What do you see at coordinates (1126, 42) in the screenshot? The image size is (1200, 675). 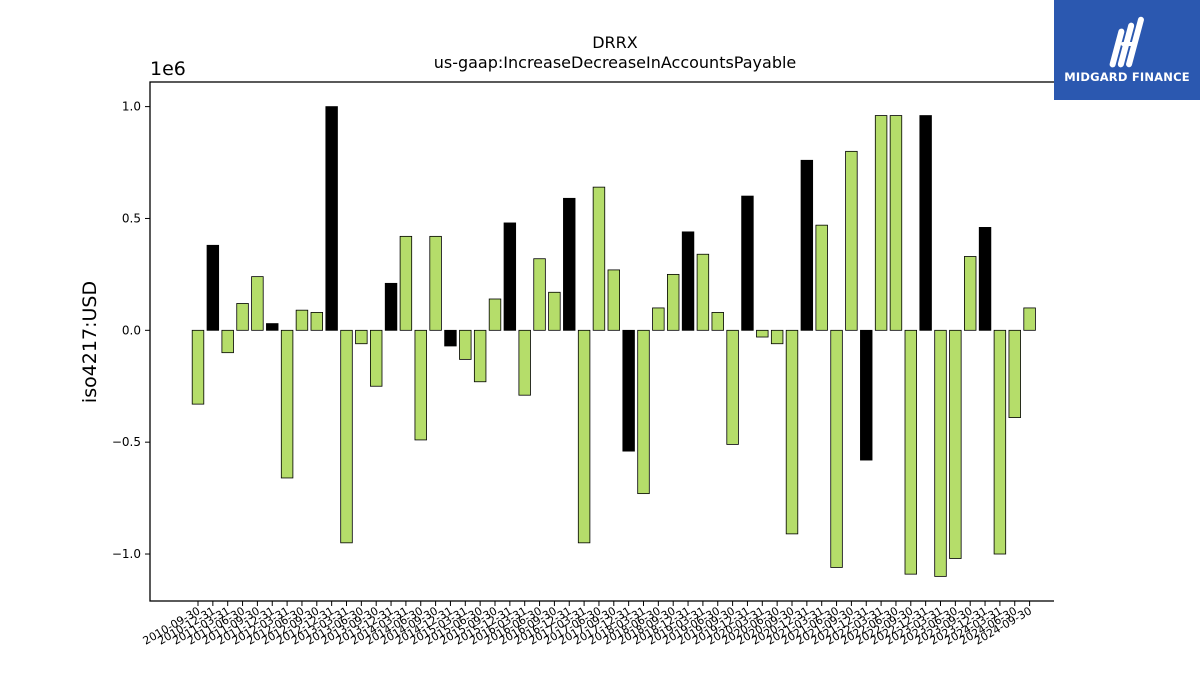 I see `logo-mark-icon` at bounding box center [1126, 42].